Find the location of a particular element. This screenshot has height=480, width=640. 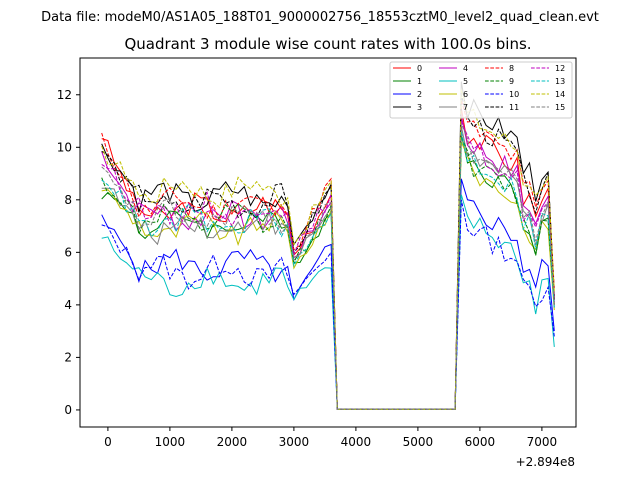

legend-label-7: 7 is located at coordinates (465, 107).